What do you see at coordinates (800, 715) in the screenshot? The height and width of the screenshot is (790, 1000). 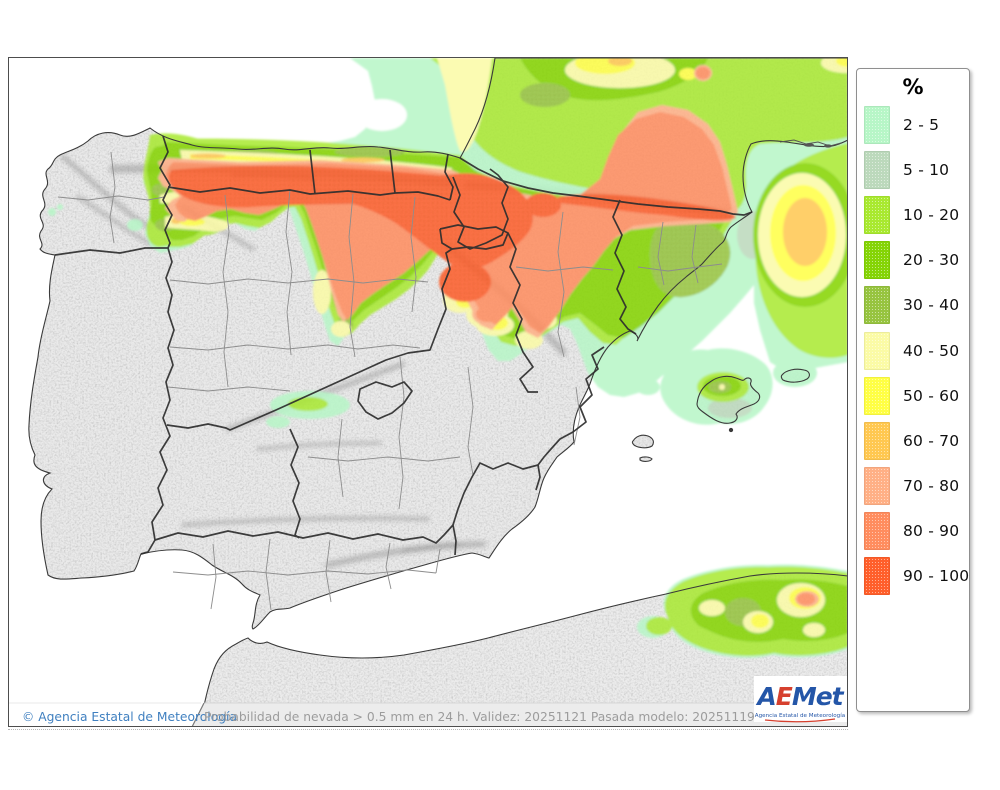 I see `aemet-logo-subtitle: Agencia Estatal de Meteorología` at bounding box center [800, 715].